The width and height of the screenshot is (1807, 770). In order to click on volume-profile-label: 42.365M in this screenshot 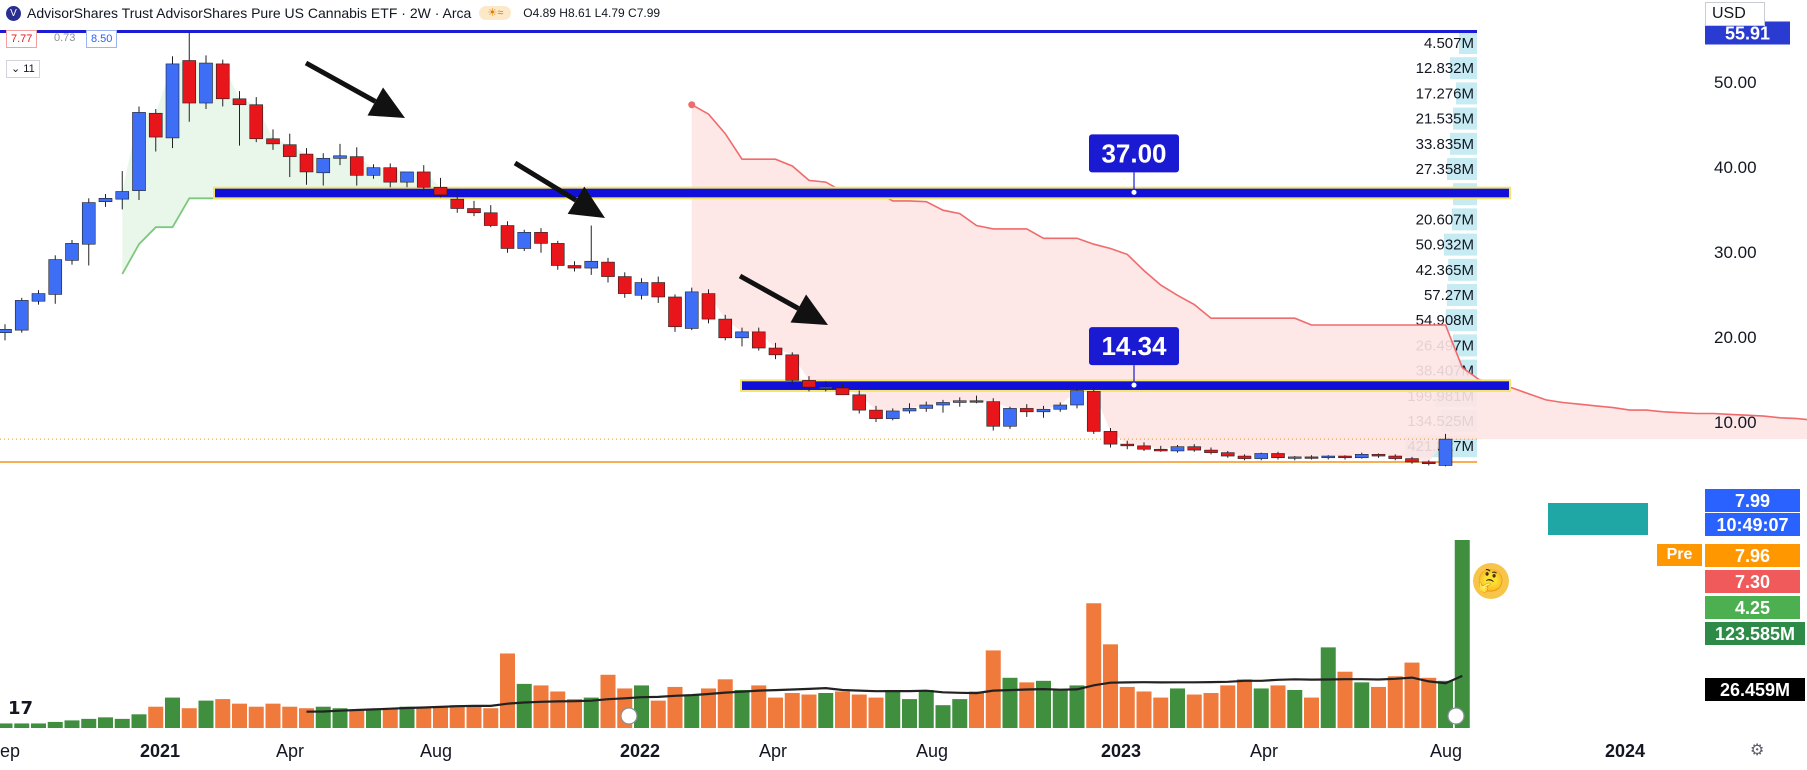, I will do `click(1445, 270)`.